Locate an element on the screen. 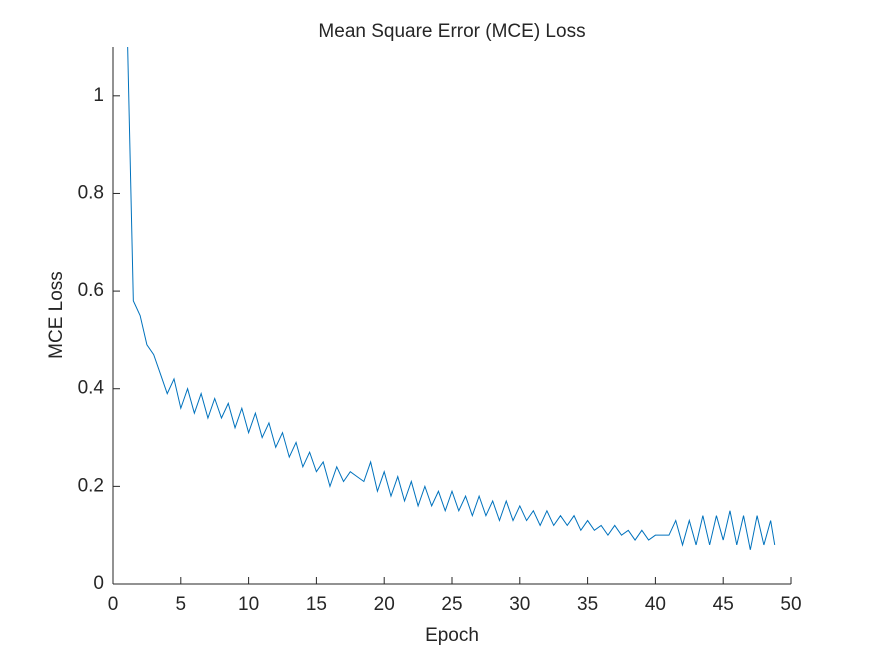 The image size is (875, 656). x-tick-label: 20 is located at coordinates (384, 604).